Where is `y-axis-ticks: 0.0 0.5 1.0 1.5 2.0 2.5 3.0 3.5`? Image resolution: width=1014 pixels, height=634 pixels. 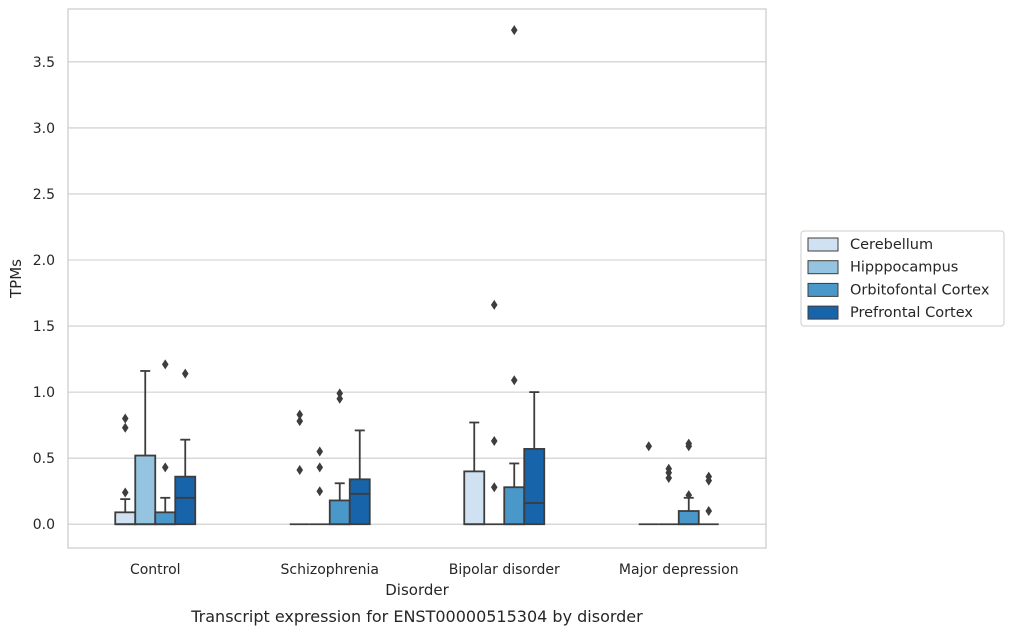 y-axis-ticks: 0.0 0.5 1.0 1.5 2.0 2.5 3.0 3.5 is located at coordinates (44, 294).